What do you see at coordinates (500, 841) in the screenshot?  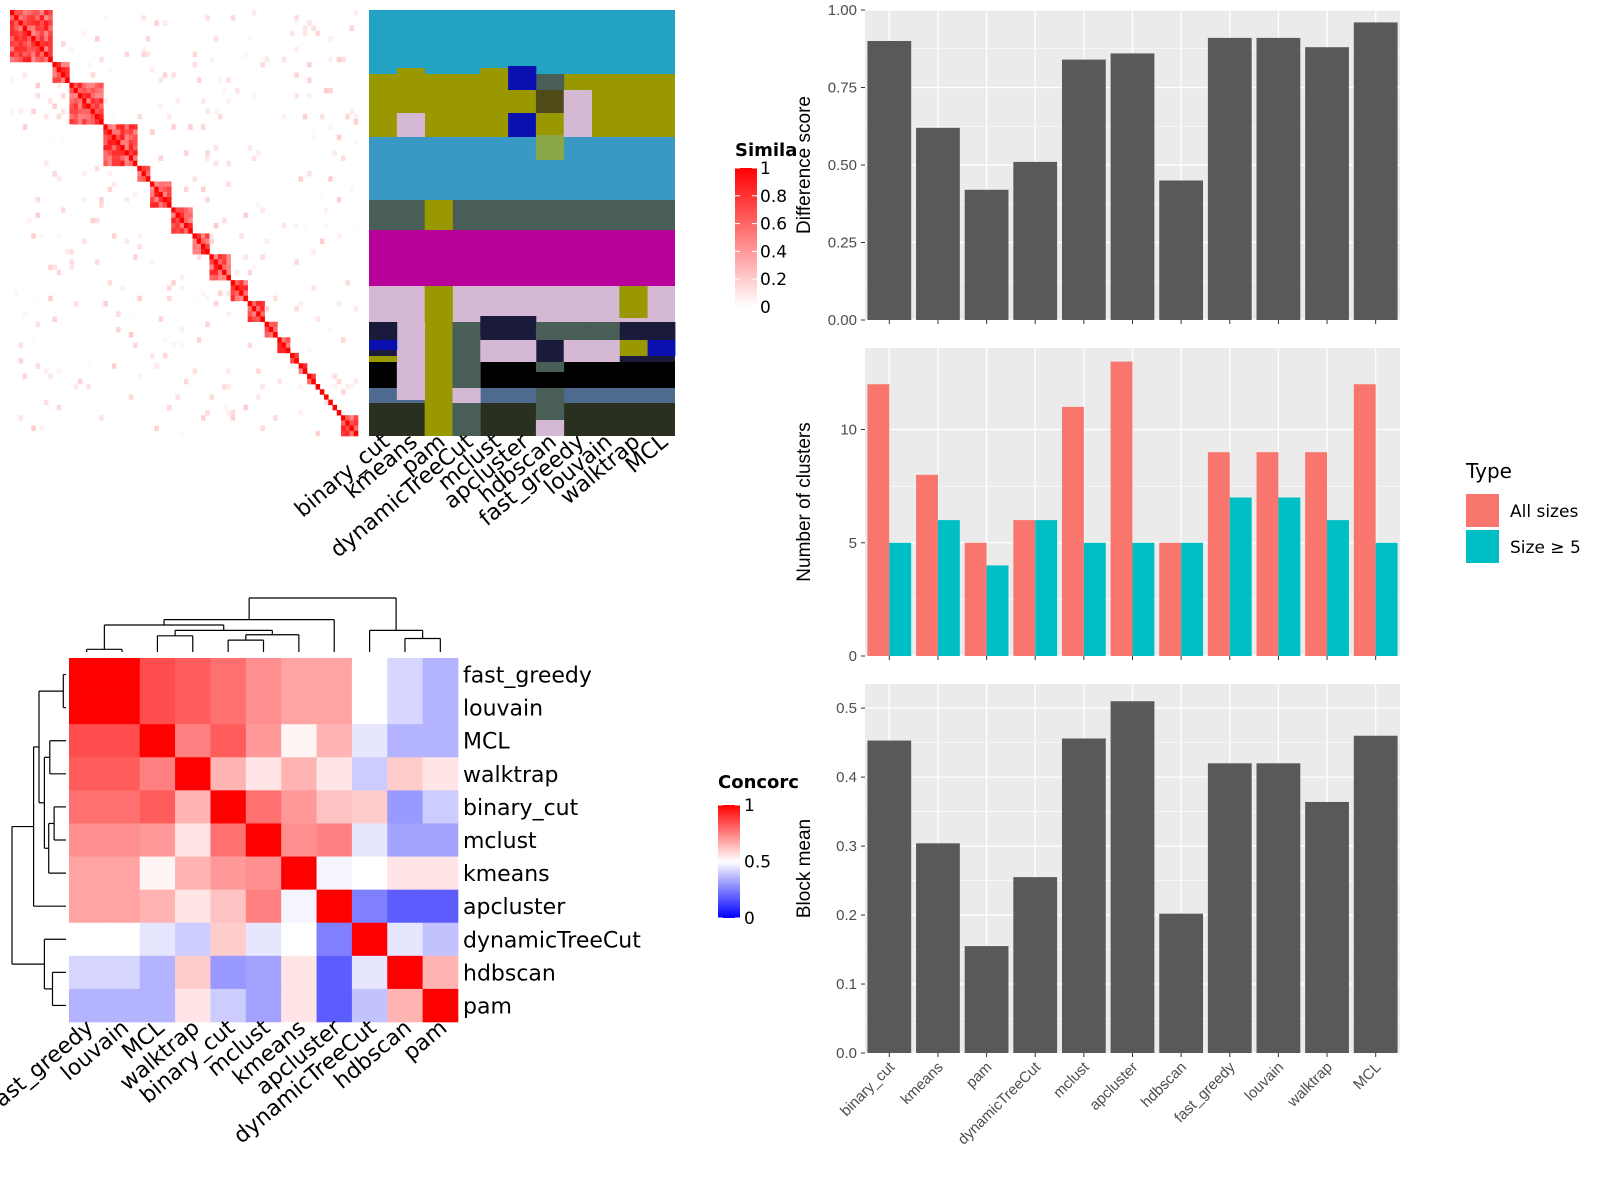 I see `concordance-row-label: mclust` at bounding box center [500, 841].